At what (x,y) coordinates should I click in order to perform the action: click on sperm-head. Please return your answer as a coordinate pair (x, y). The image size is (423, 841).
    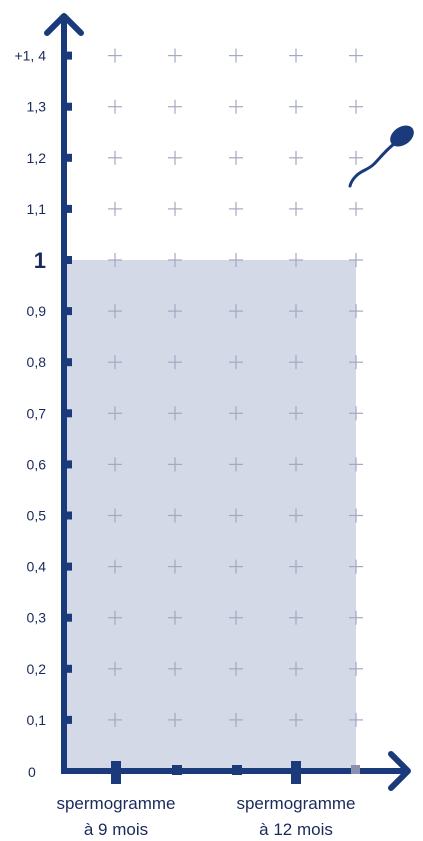
    Looking at the image, I should click on (402, 136).